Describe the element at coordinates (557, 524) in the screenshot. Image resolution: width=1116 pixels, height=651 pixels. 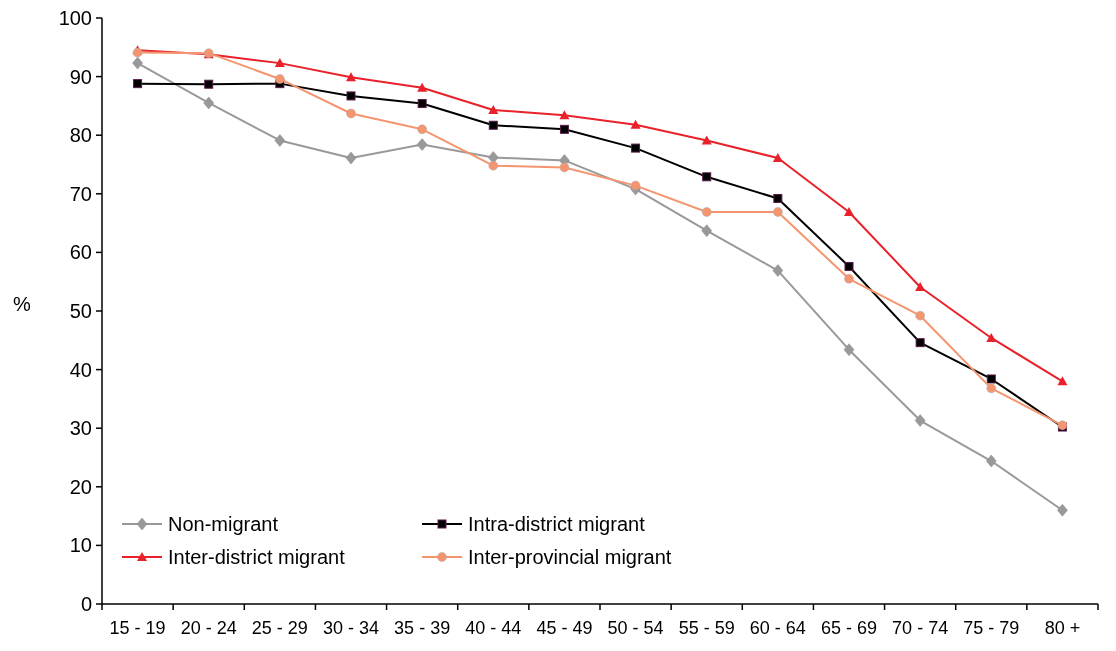
I see `legend-label: Intra-district migrant` at that location.